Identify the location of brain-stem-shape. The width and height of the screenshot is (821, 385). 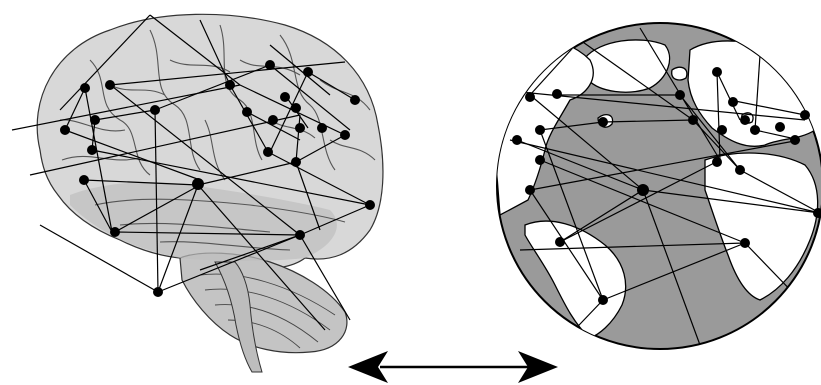
(238, 317).